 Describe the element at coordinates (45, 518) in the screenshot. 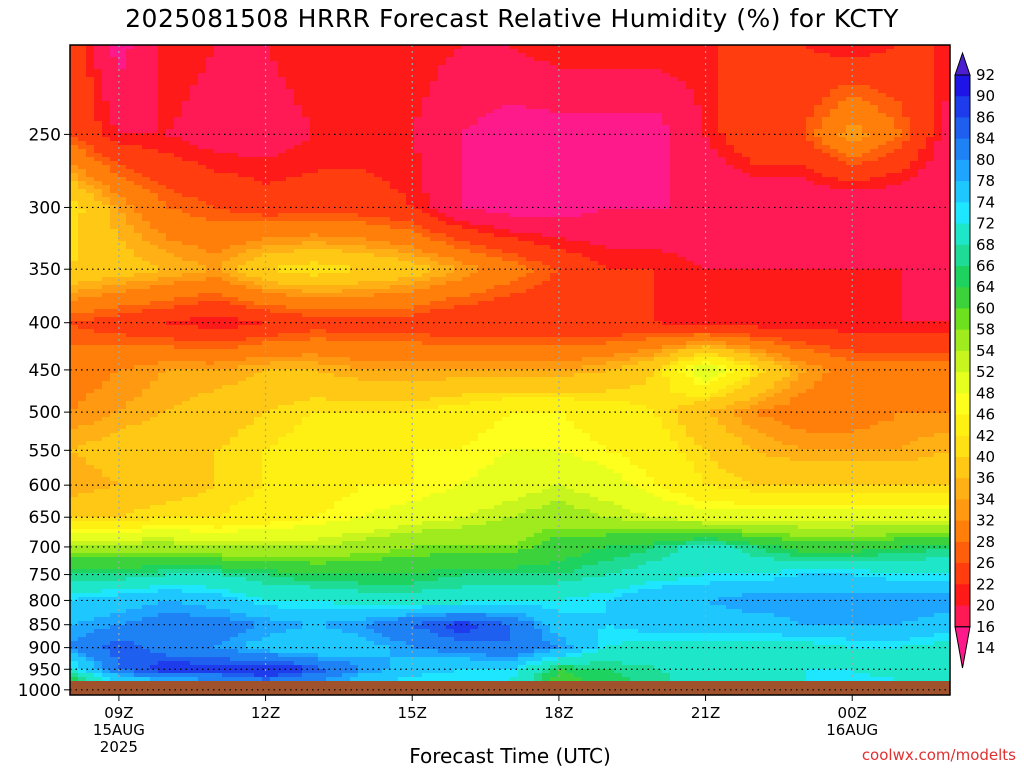

I see `y-tick-label: 650` at that location.